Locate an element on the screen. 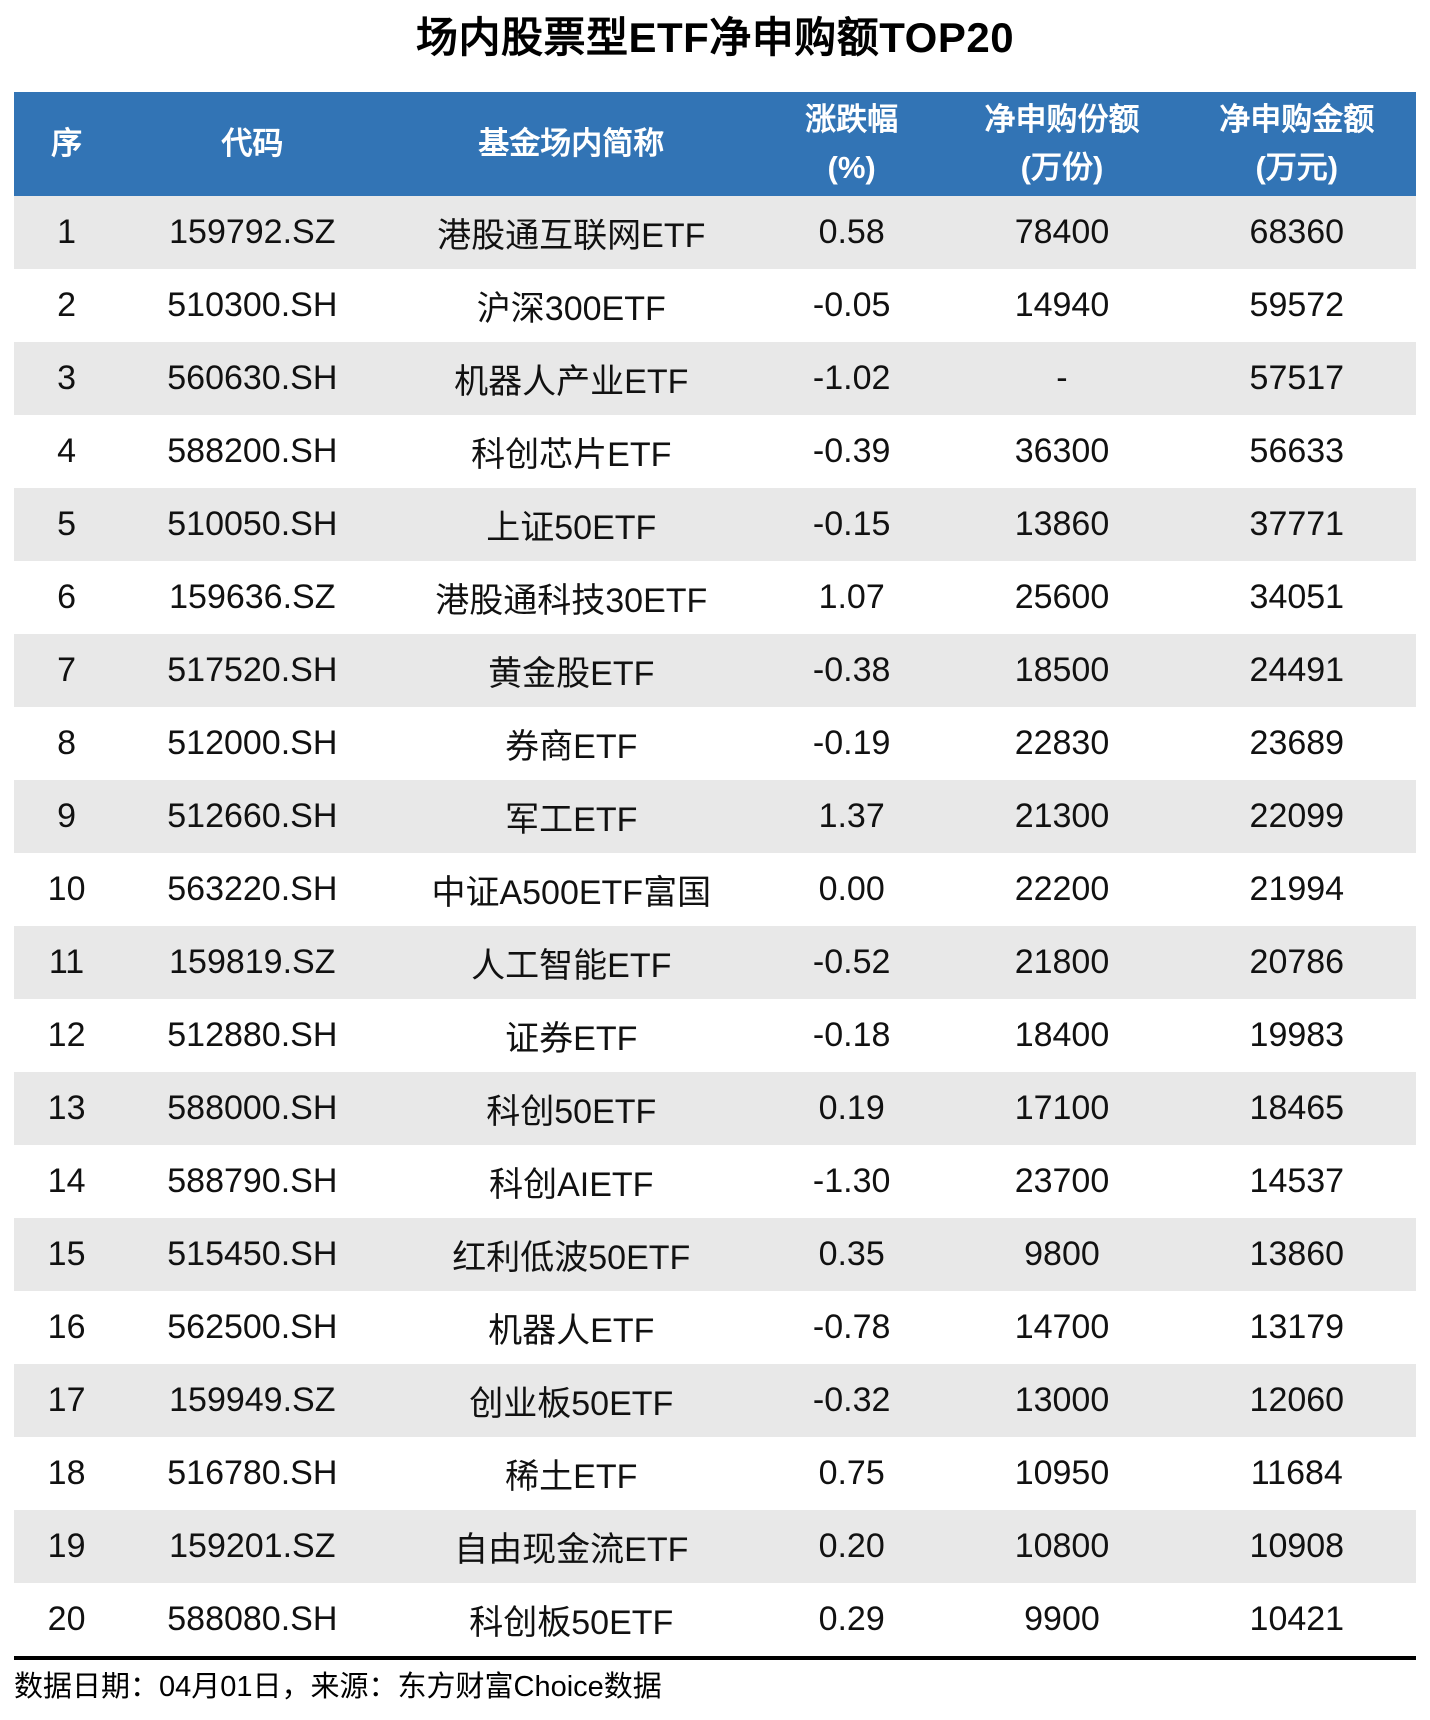  column-header-line: (万元) is located at coordinates (1297, 168).